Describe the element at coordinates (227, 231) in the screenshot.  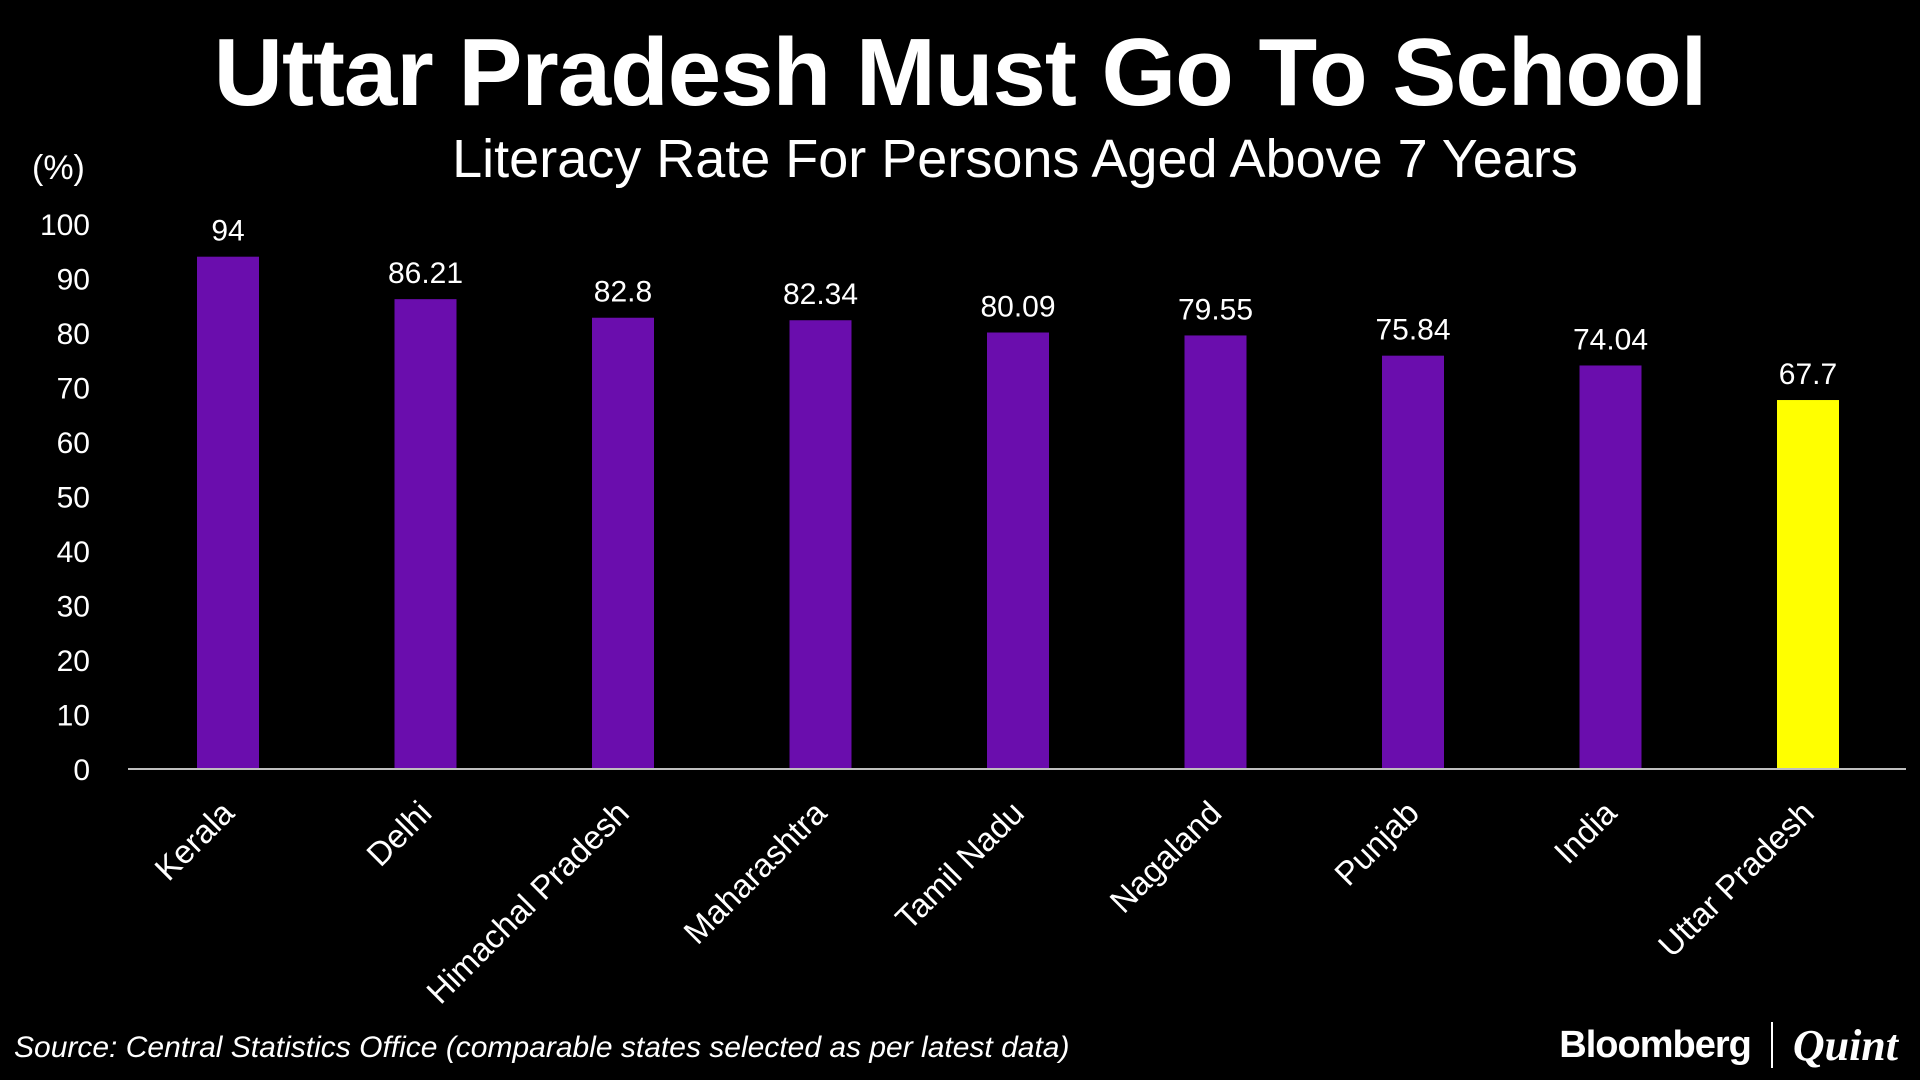
I see `data-label: 94` at that location.